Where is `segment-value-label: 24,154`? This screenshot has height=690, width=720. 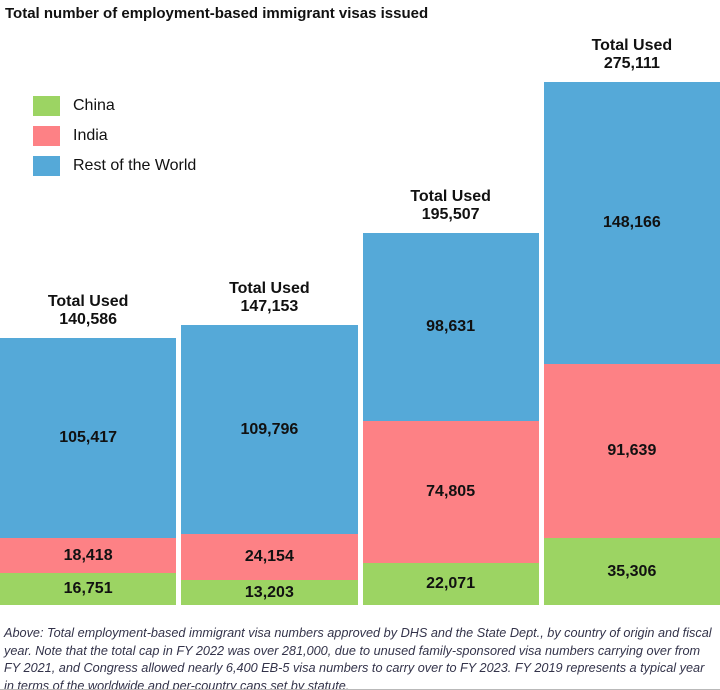 segment-value-label: 24,154 is located at coordinates (269, 556).